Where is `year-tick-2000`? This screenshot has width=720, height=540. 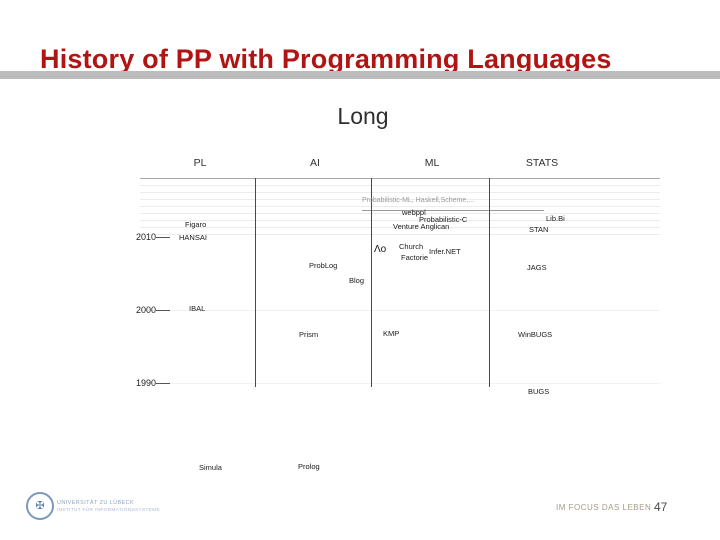
year-tick-2000 is located at coordinates (163, 310).